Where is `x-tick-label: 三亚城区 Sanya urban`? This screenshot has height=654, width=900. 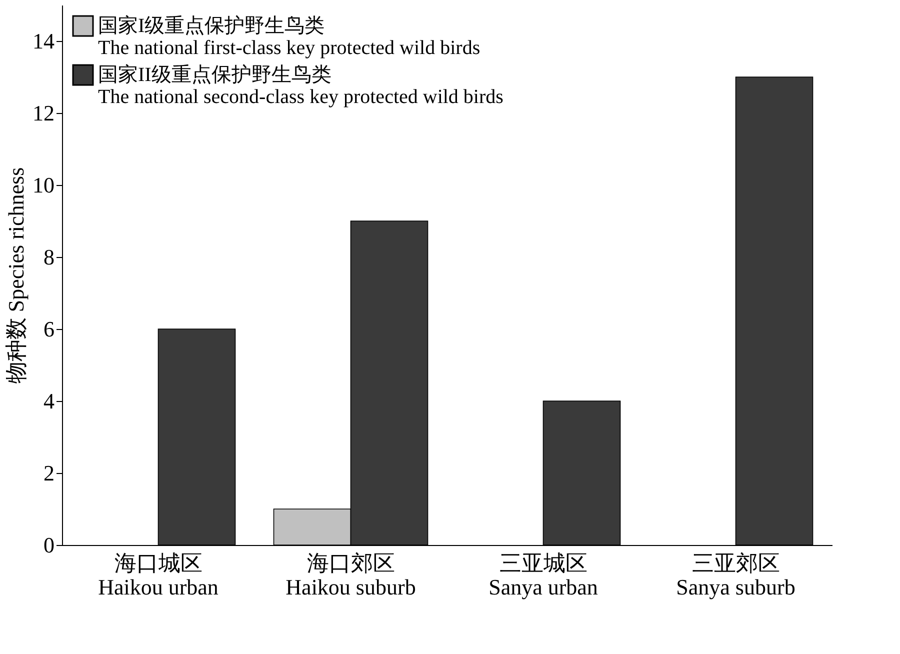 x-tick-label: 三亚城区 Sanya urban is located at coordinates (543, 575).